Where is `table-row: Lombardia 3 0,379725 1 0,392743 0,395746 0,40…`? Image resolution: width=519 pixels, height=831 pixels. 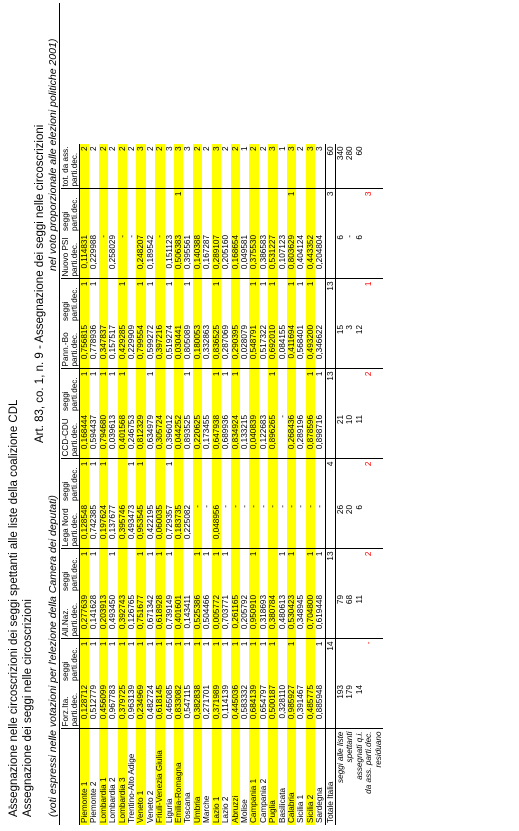
table-row: Lombardia 3 0,379725 1 0,392743 0,395746 0,40… is located at coordinates (122, 484).